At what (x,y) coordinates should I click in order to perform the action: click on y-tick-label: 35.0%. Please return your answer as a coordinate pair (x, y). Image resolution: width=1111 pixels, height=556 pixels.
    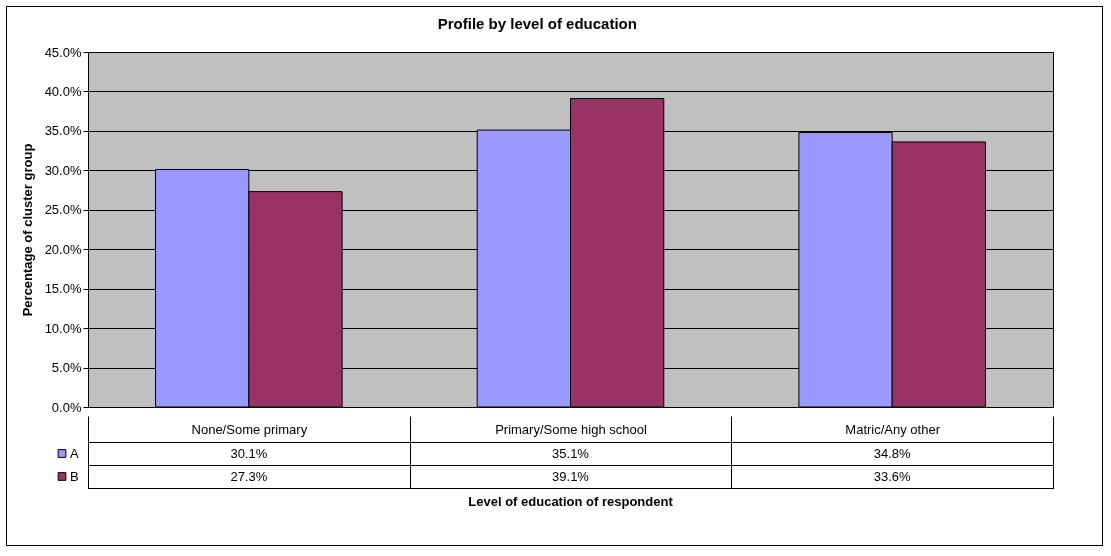
    Looking at the image, I should click on (63, 131).